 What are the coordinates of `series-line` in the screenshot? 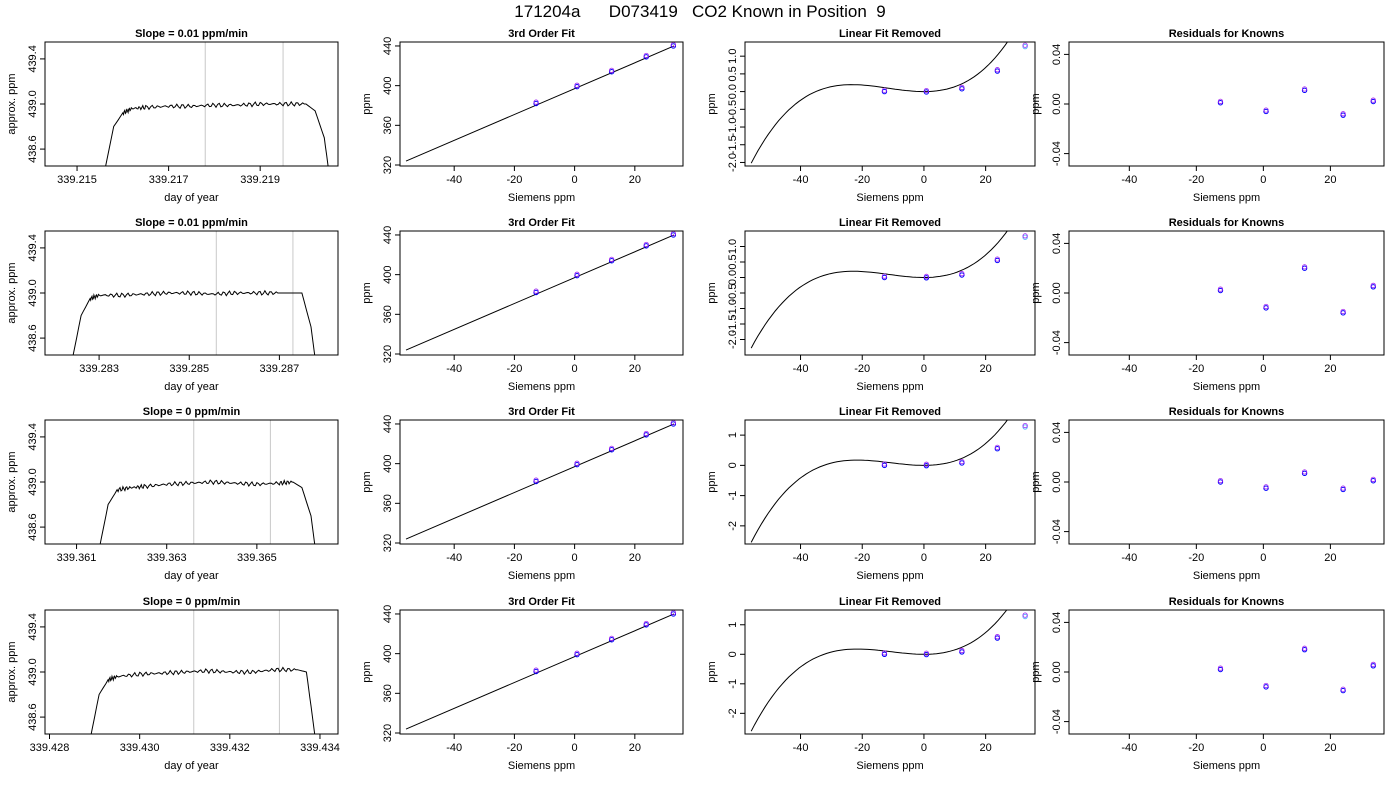 It's located at (217, 133).